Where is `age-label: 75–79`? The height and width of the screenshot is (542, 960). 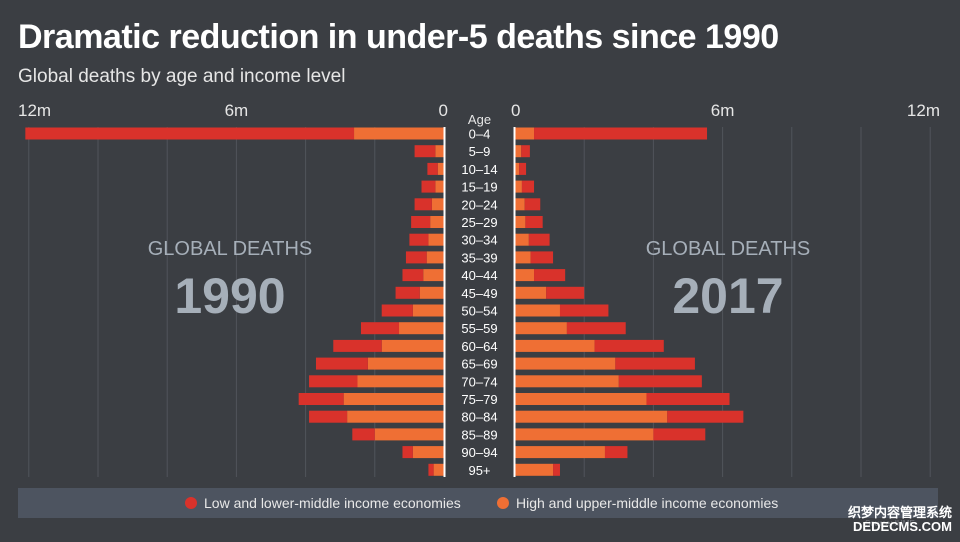
age-label: 75–79 is located at coordinates (479, 399).